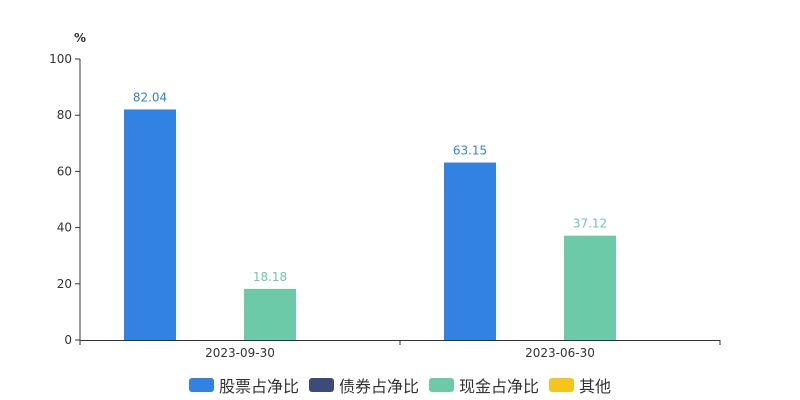  Describe the element at coordinates (64, 284) in the screenshot. I see `y-tick-label: 20` at that location.